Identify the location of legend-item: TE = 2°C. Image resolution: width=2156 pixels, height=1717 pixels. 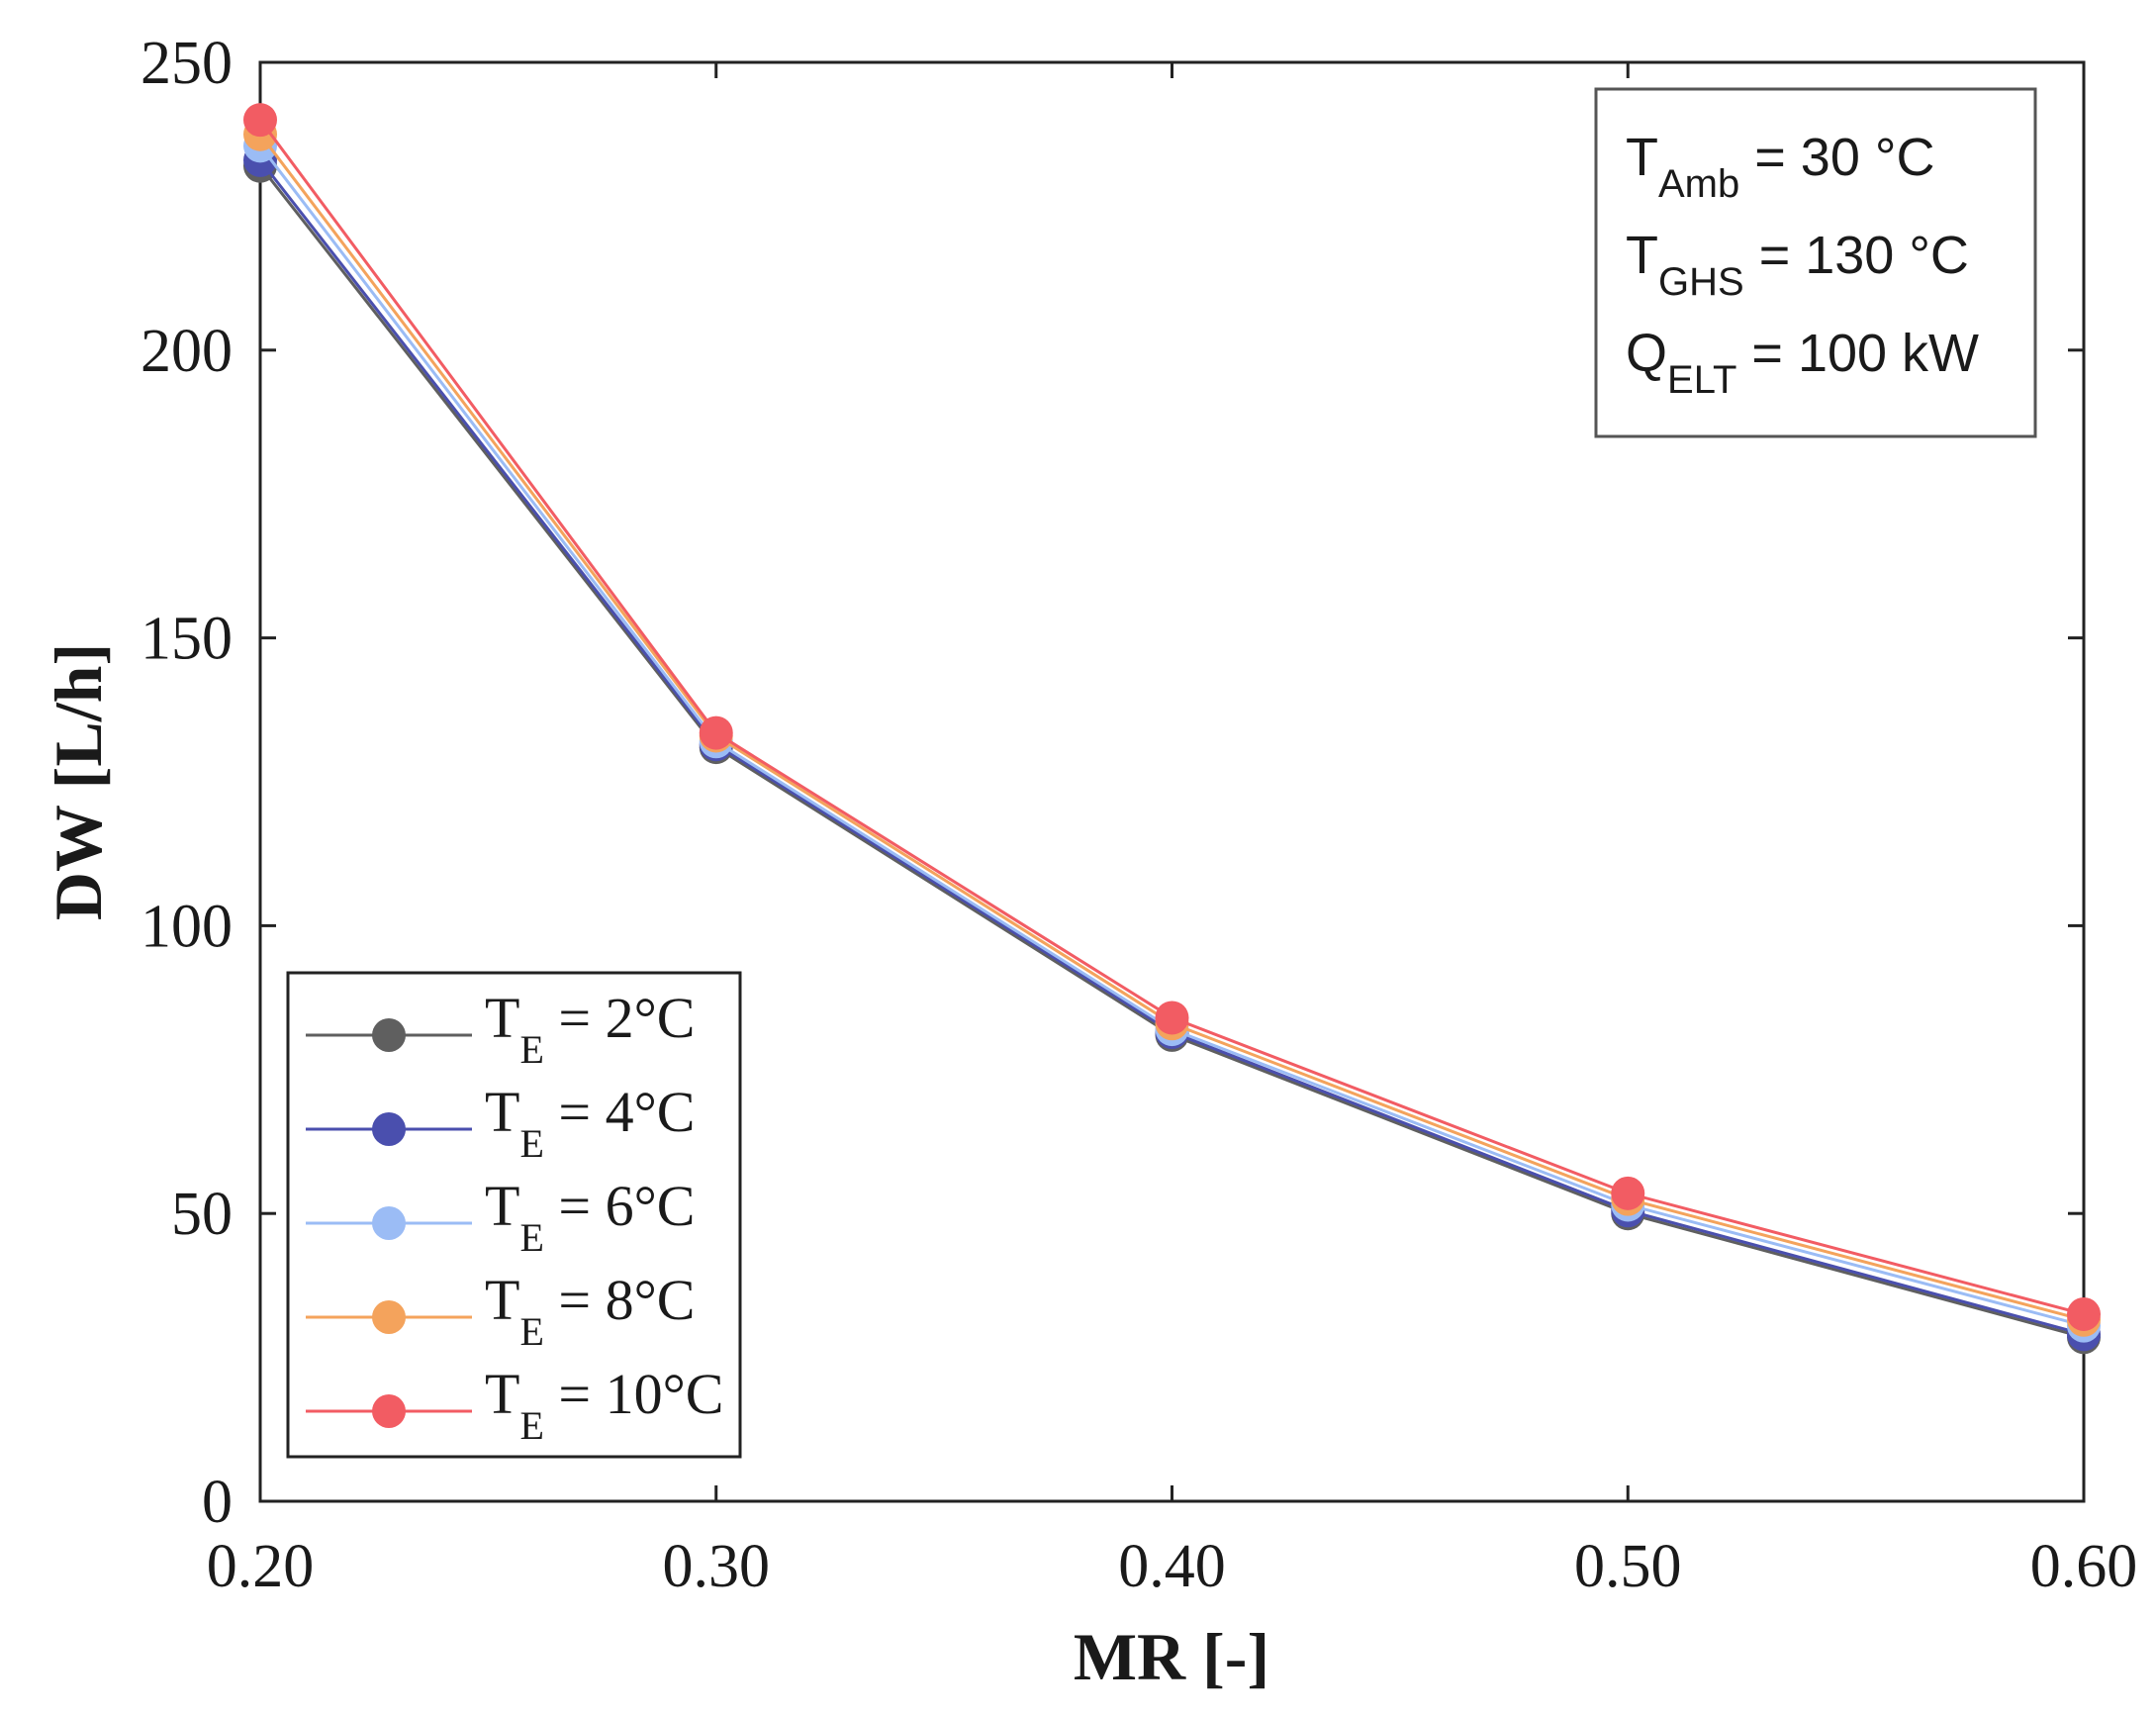
(500, 1029).